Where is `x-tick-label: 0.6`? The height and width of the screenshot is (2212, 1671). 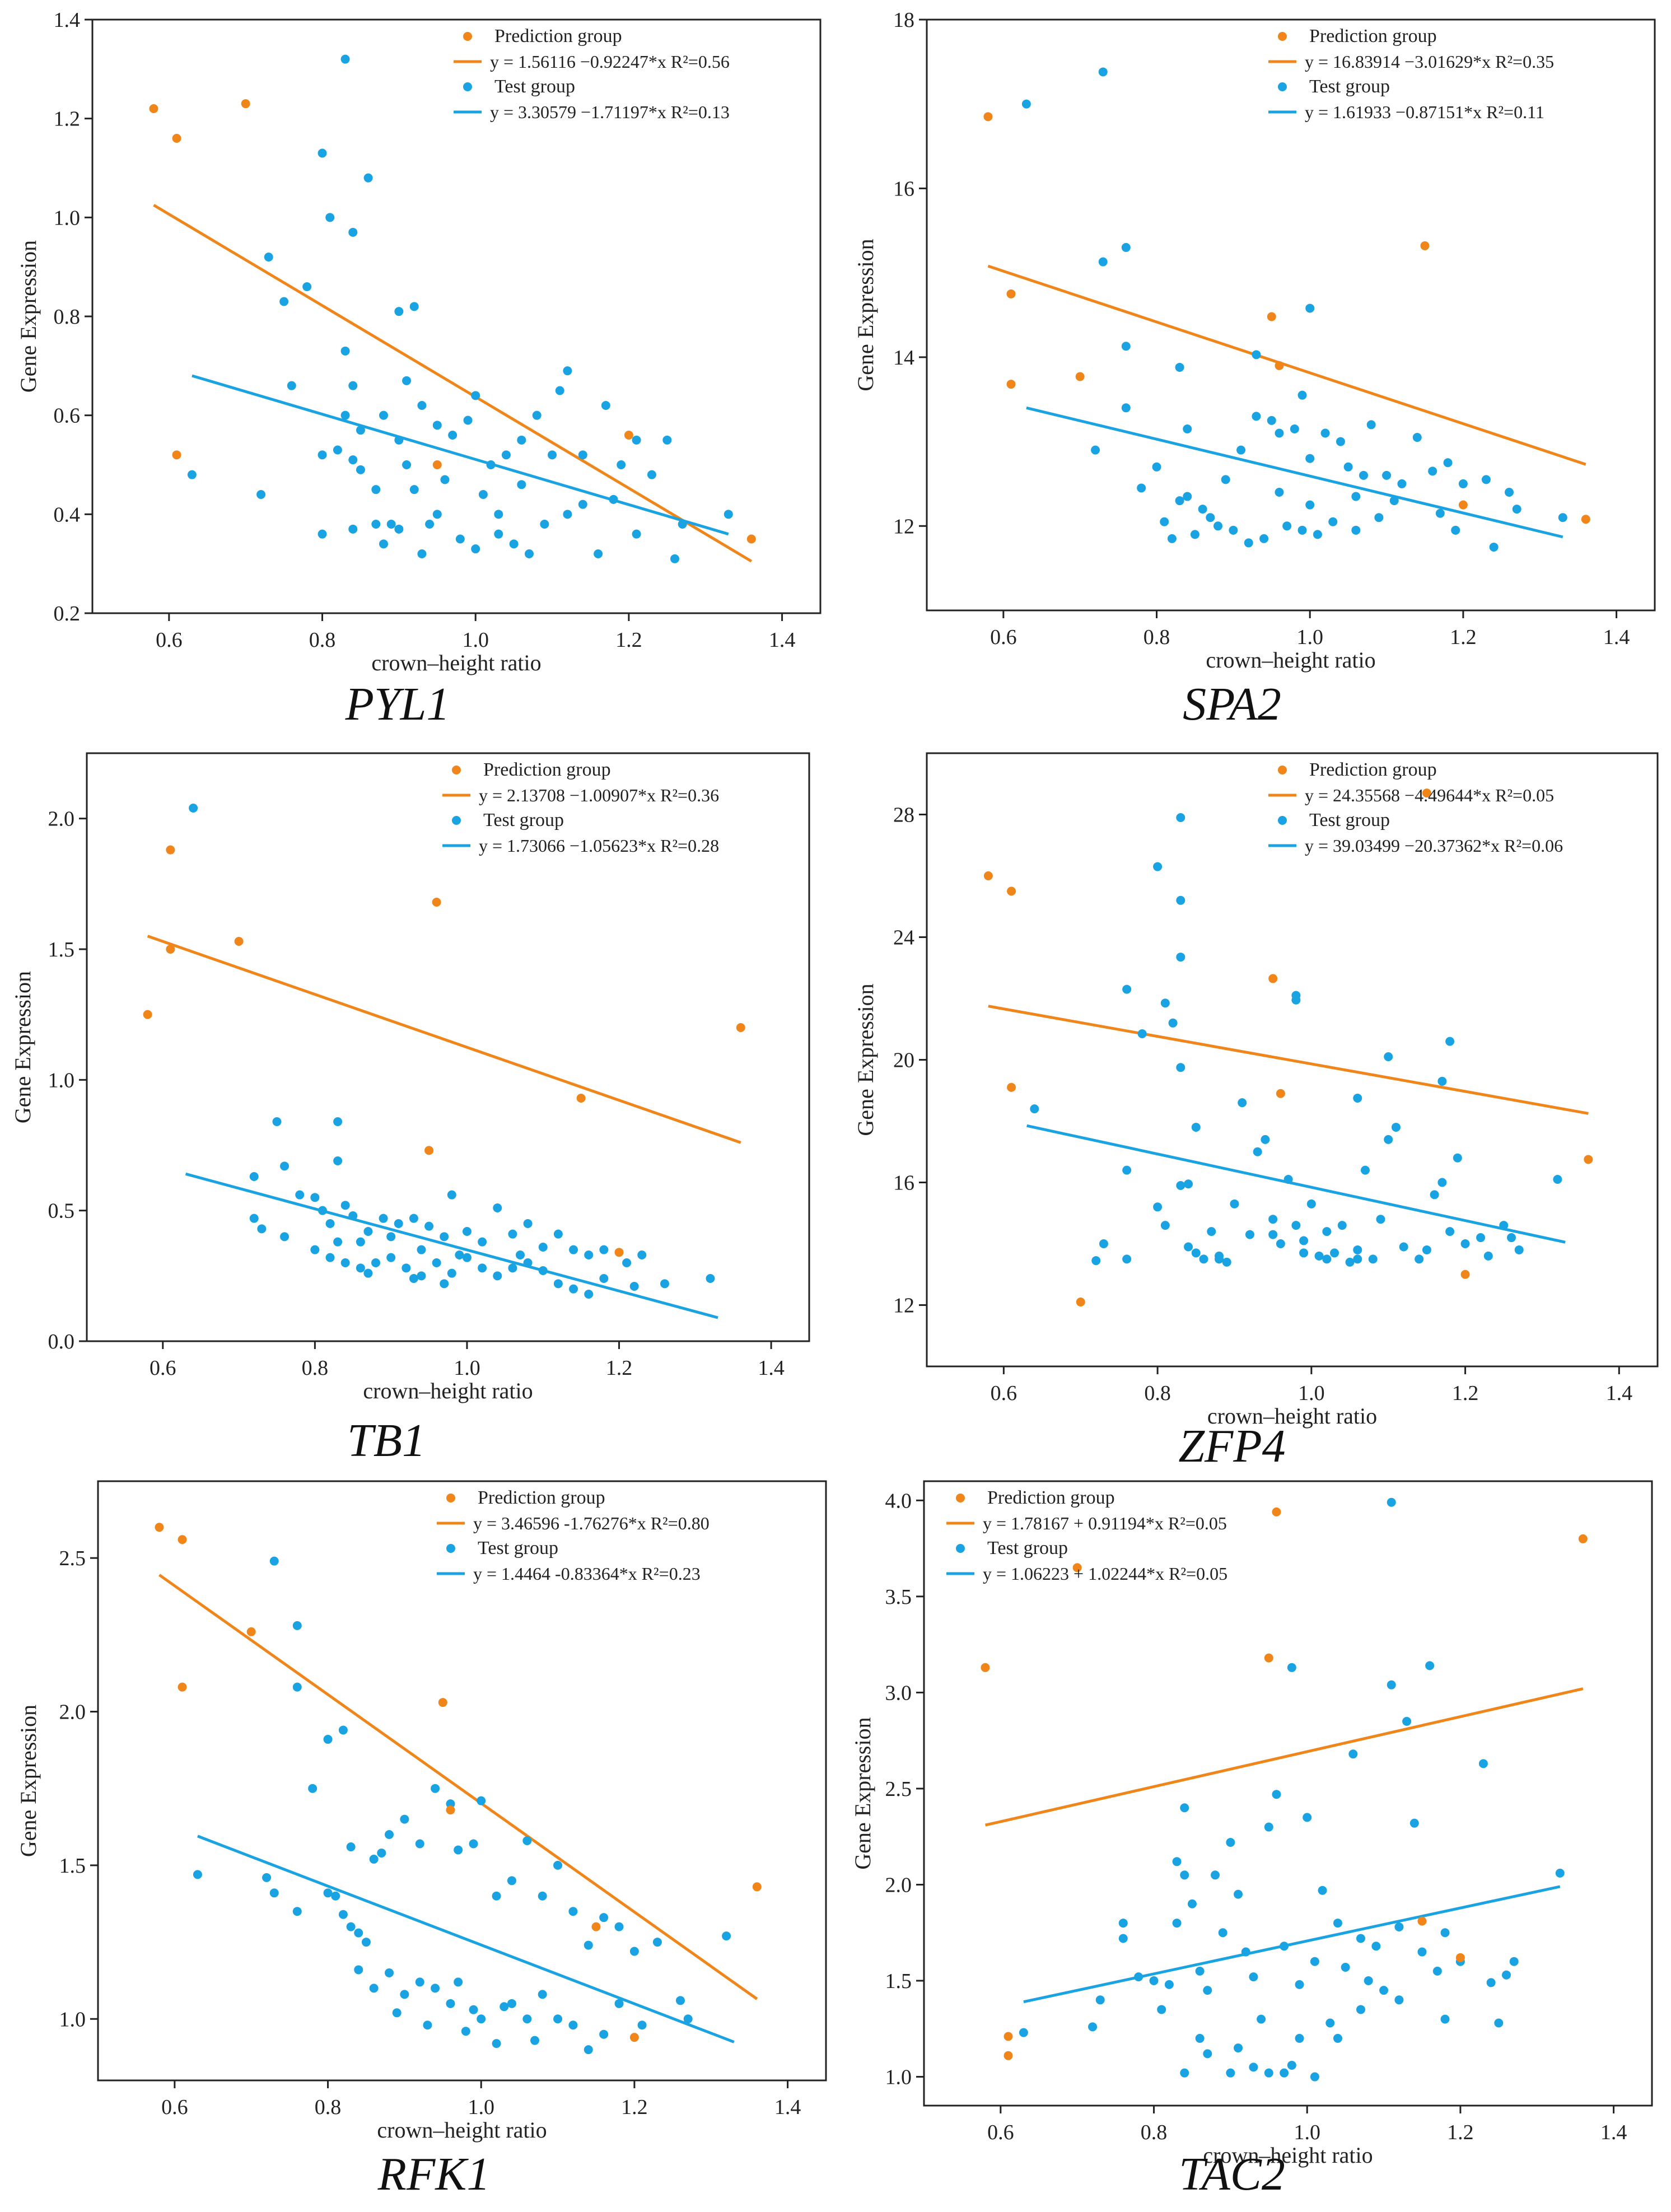
x-tick-label: 0.6 is located at coordinates (163, 1368).